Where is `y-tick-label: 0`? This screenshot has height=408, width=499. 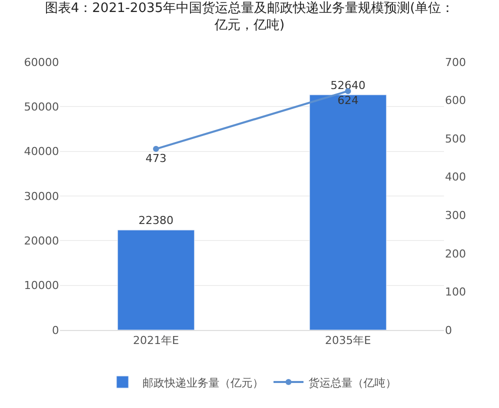
y-tick-label: 0 is located at coordinates (55, 330).